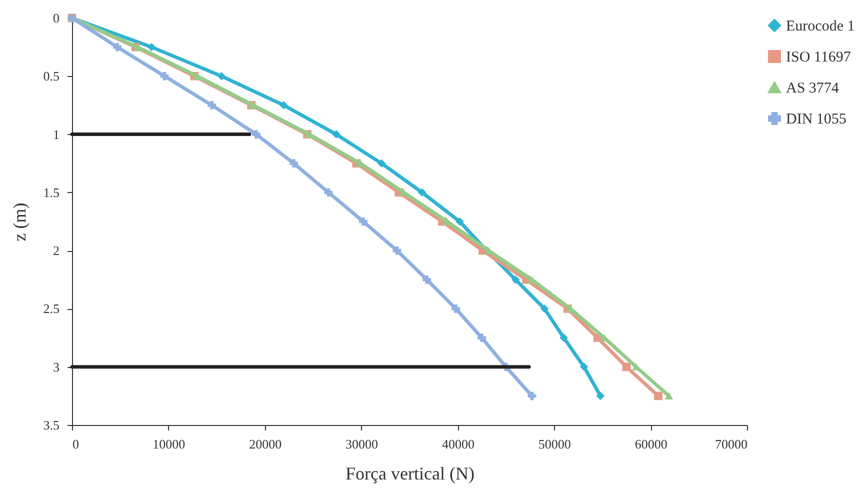 This screenshot has height=493, width=865. I want to click on legend-label: DIN 1055, so click(816, 120).